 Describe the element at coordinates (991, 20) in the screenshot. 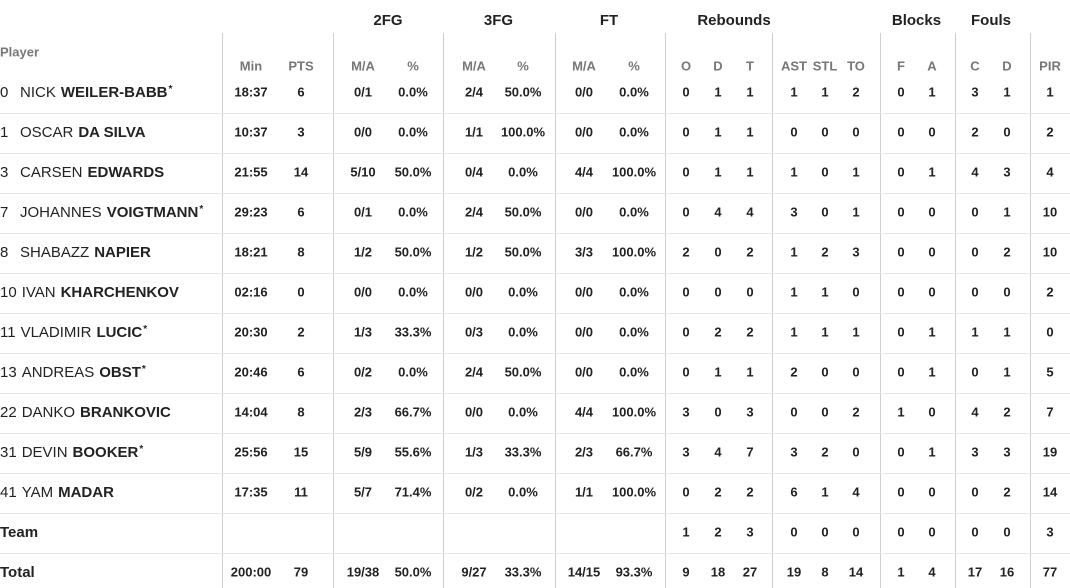

I see `group-header: Fouls` at that location.